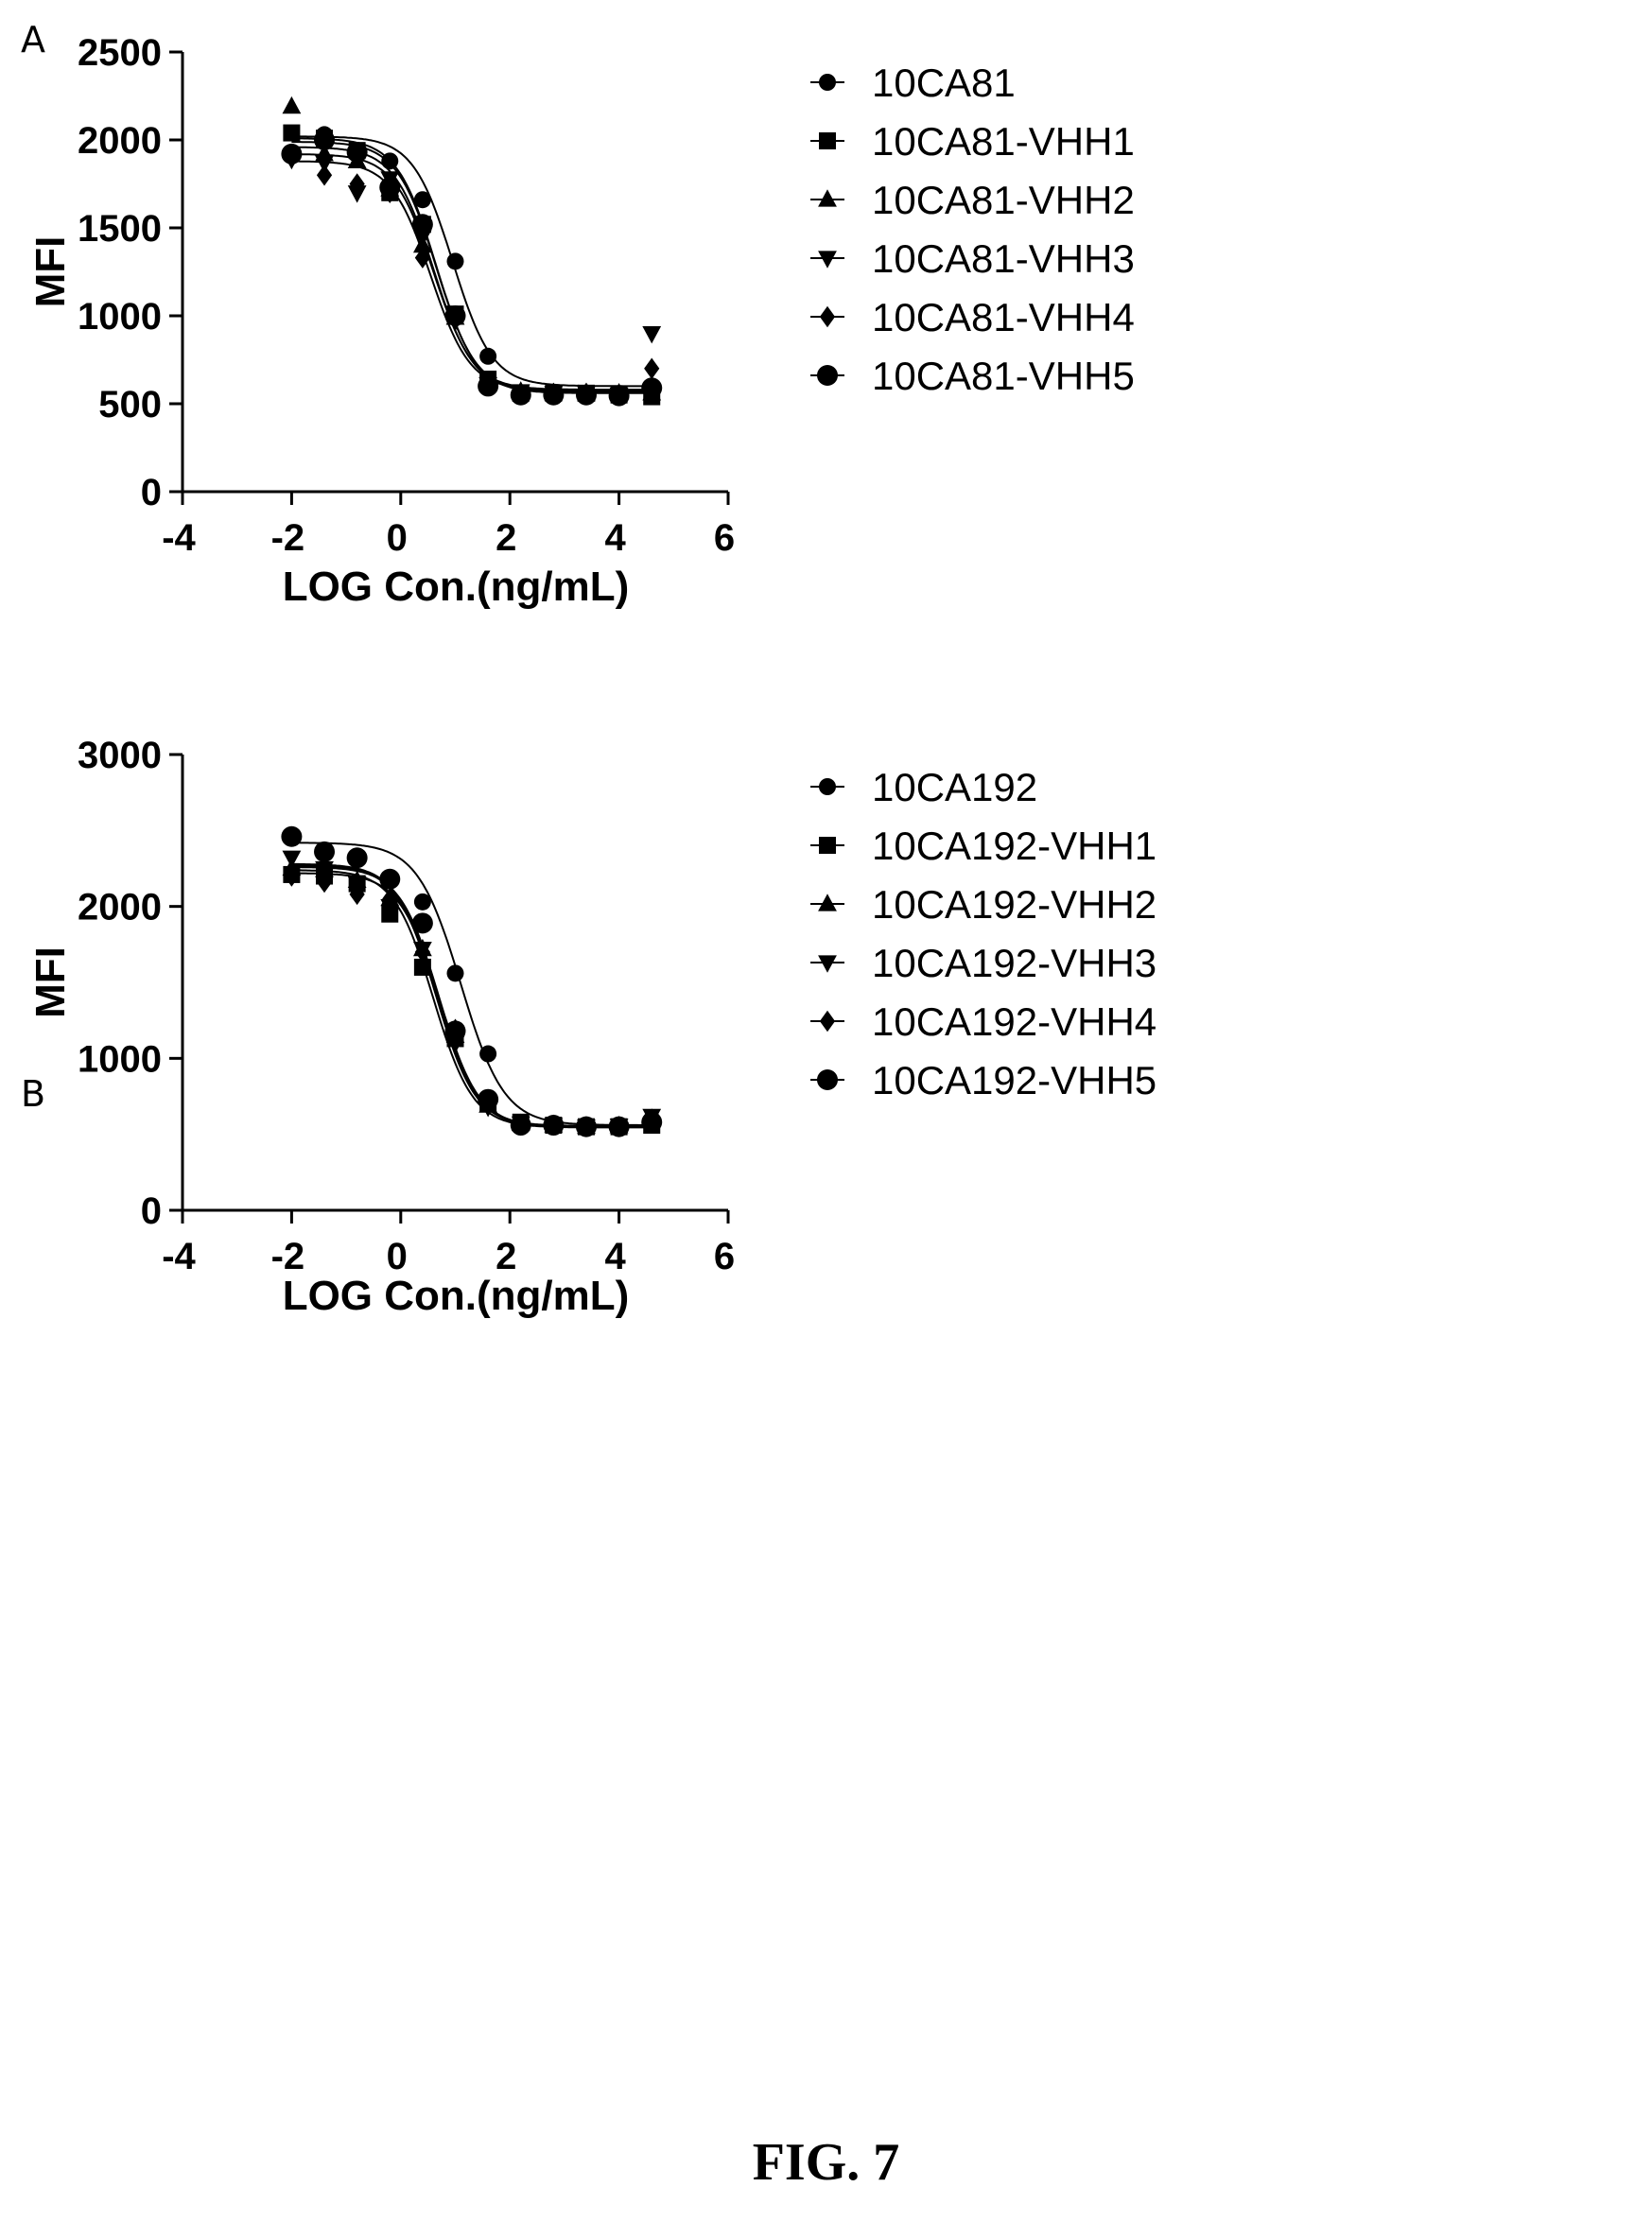  What do you see at coordinates (120, 229) in the screenshot?
I see `chart-a-y-tick-label: 1500` at bounding box center [120, 229].